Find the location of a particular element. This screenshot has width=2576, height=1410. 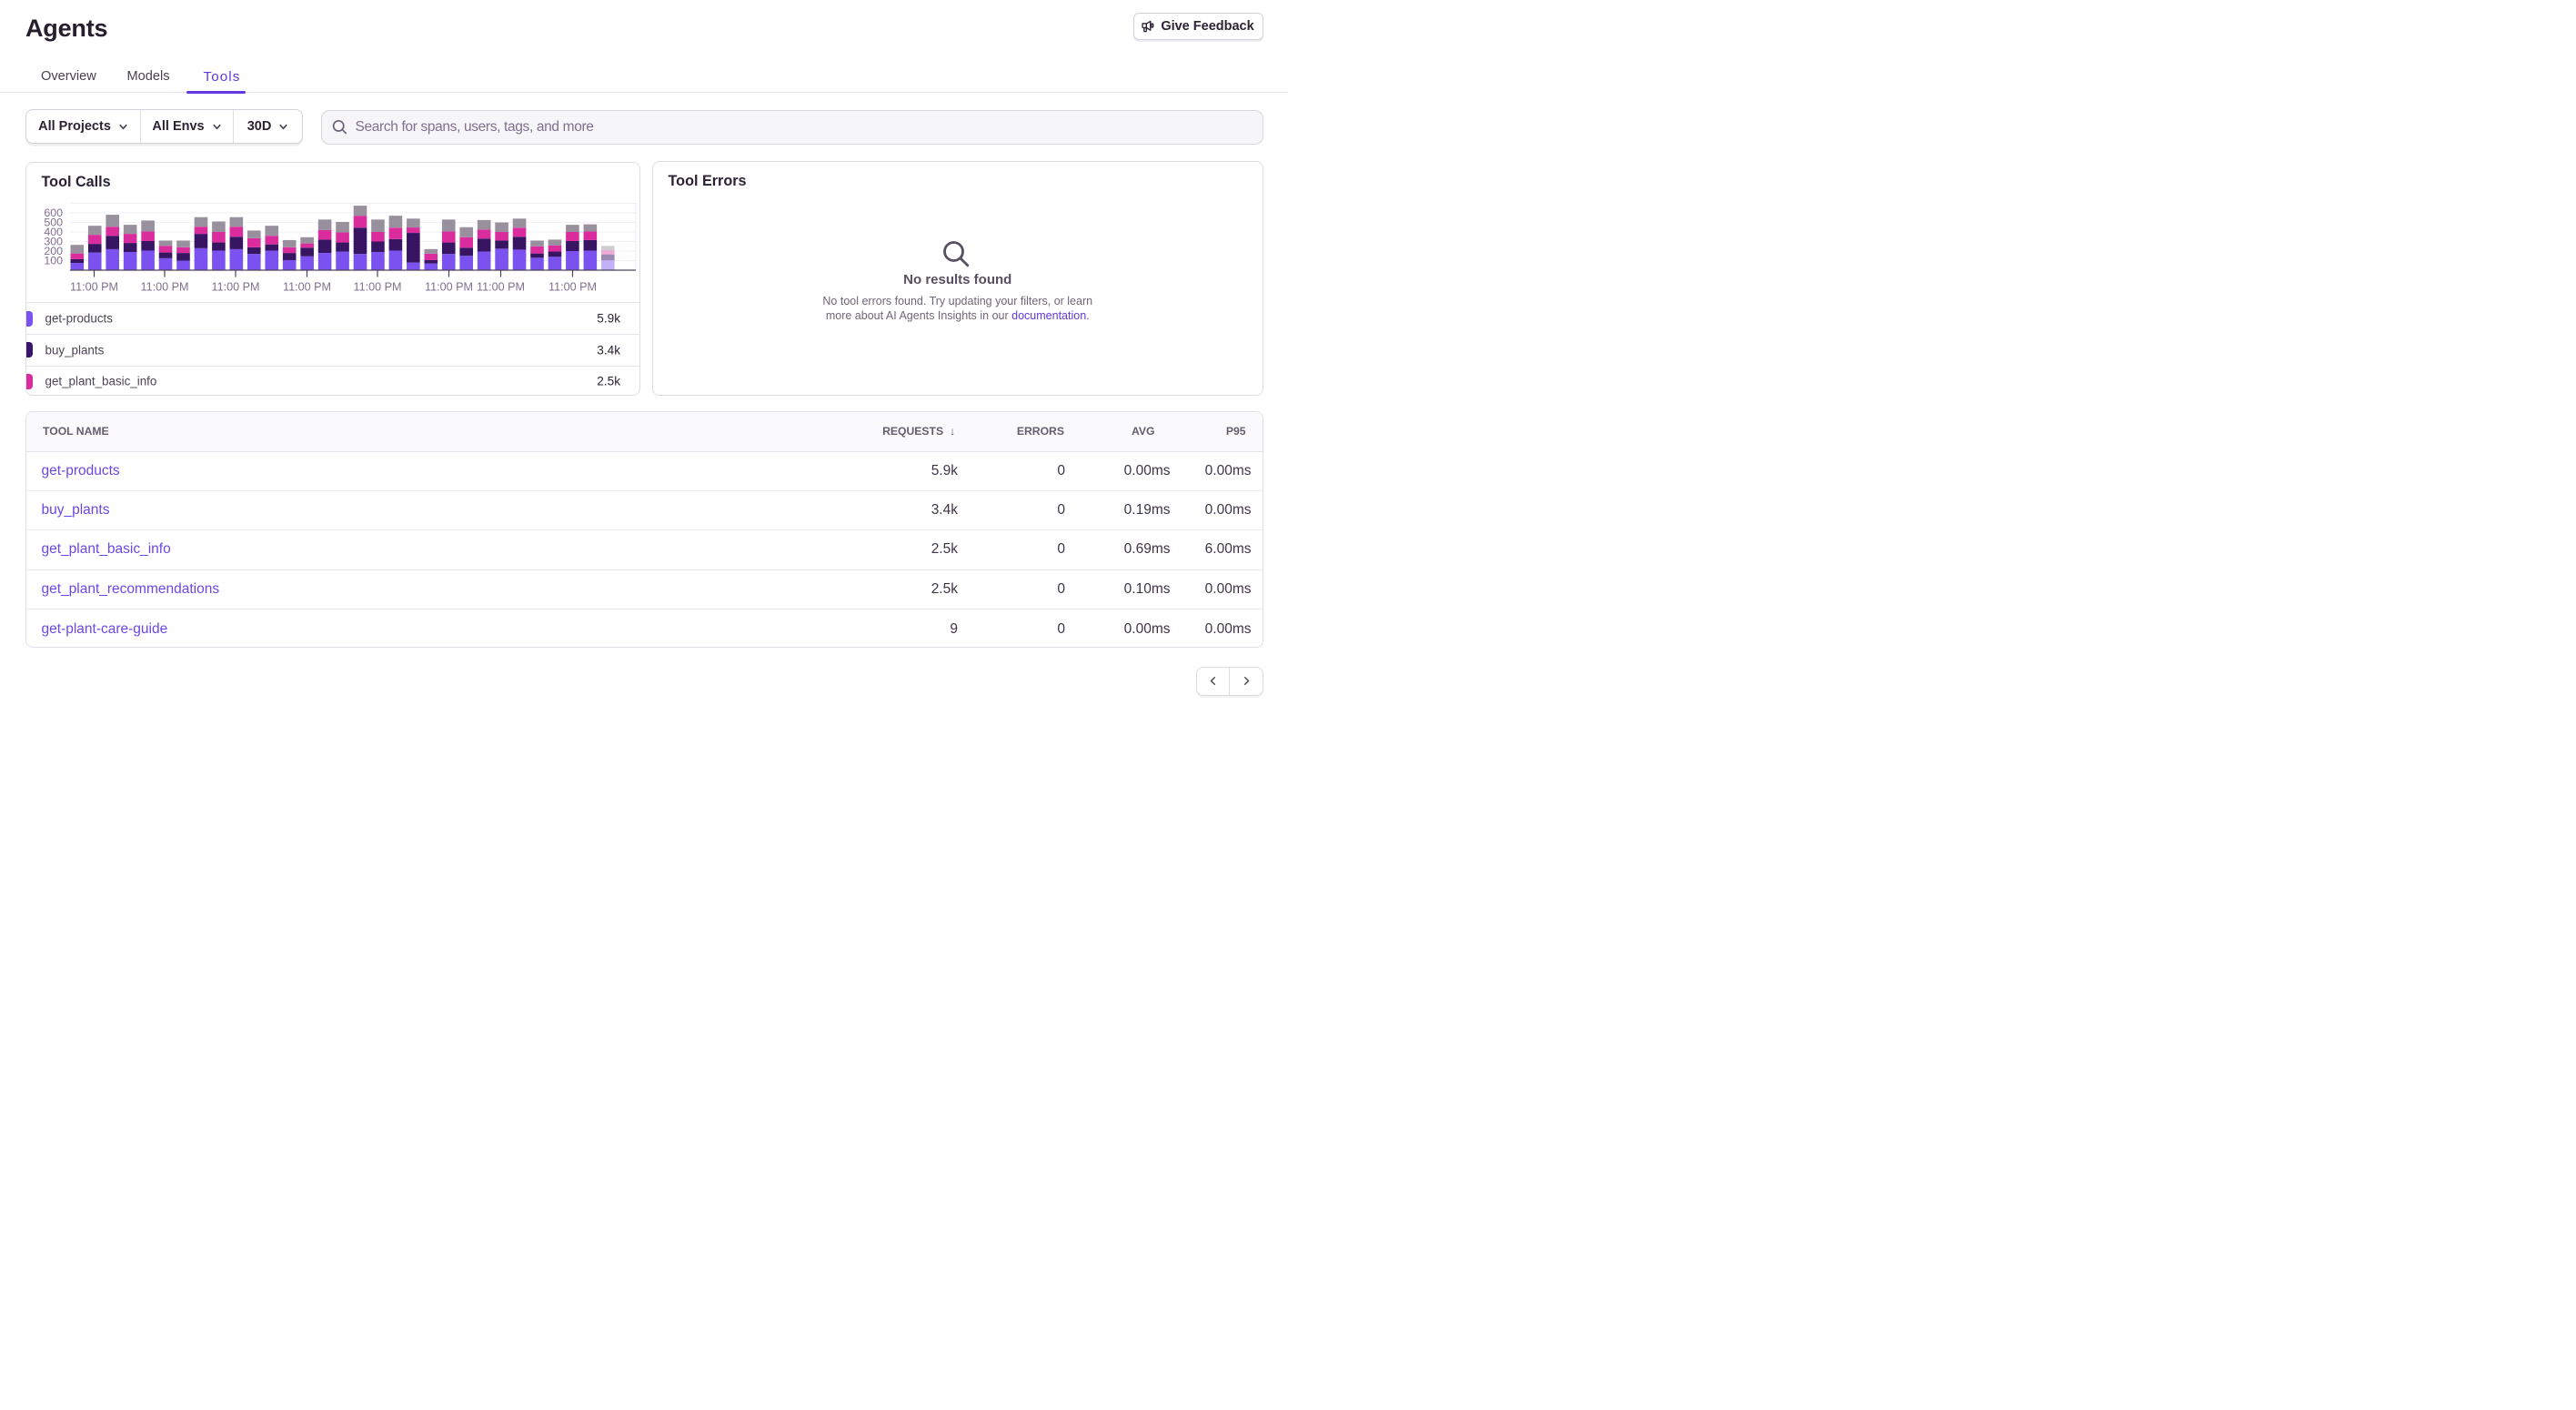

svg-text: 300 is located at coordinates (53, 242).